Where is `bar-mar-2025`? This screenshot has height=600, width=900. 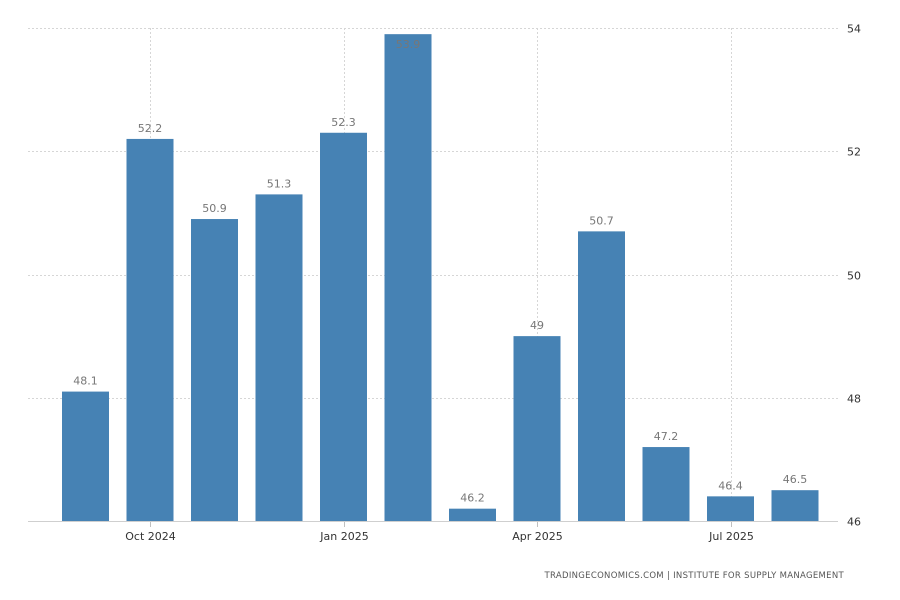 bar-mar-2025 is located at coordinates (472, 514).